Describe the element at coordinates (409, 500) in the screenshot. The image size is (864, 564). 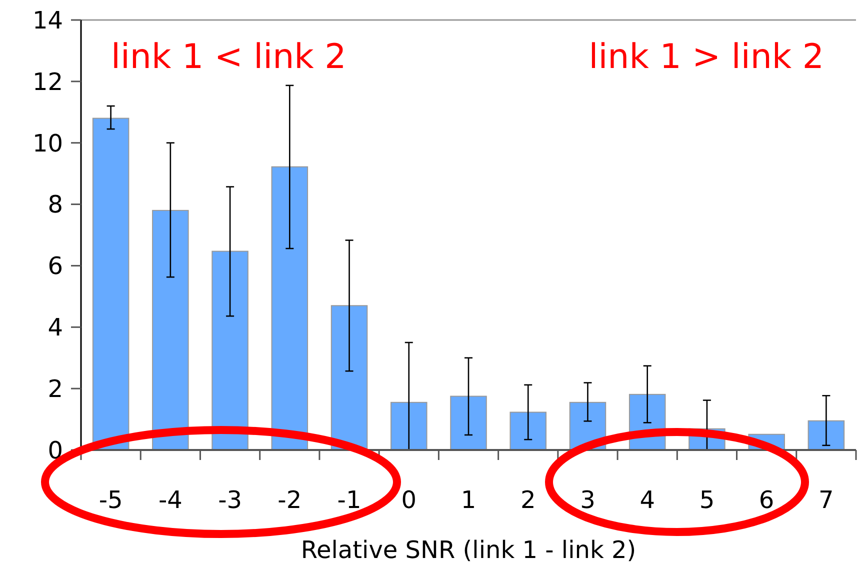
I see `x-tick-label: 0` at that location.